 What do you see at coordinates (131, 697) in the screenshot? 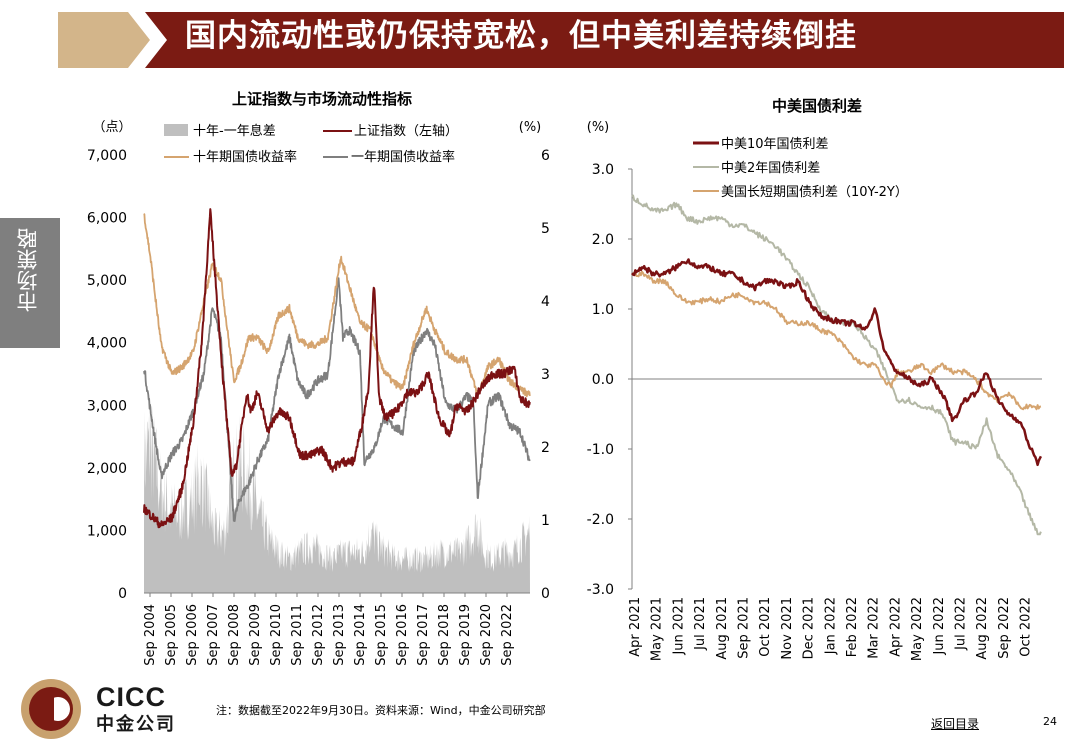
I see `logo-text: CICC` at bounding box center [131, 697].